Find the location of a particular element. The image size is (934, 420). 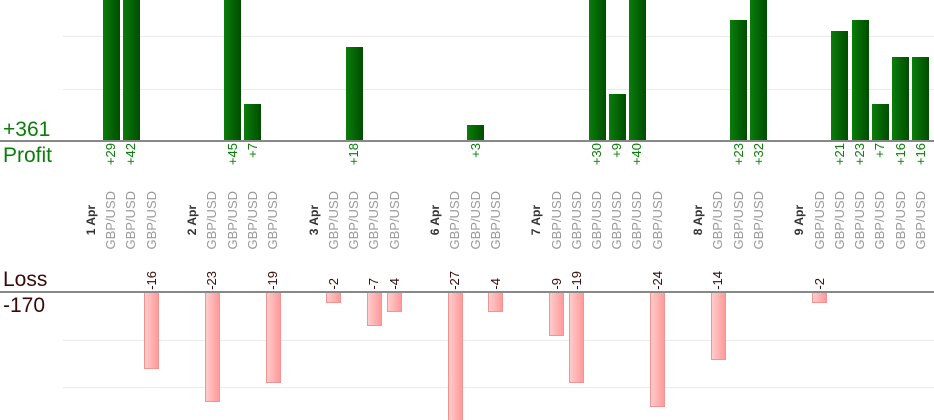

loss-value-label: -24 is located at coordinates (657, 280).